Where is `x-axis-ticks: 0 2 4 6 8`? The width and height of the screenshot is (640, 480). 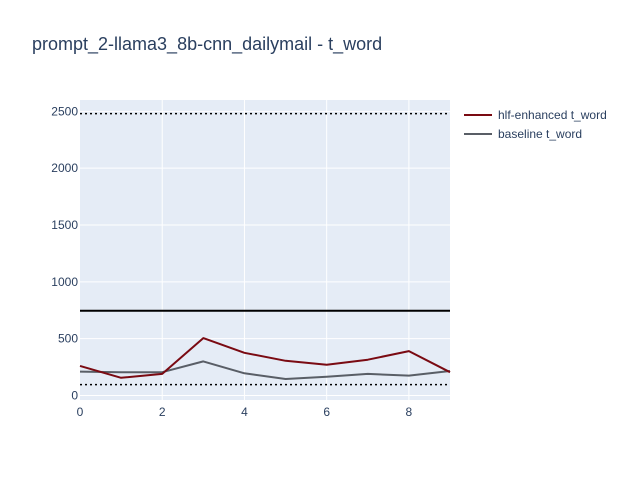
x-axis-ticks: 0 2 4 6 8 is located at coordinates (245, 412).